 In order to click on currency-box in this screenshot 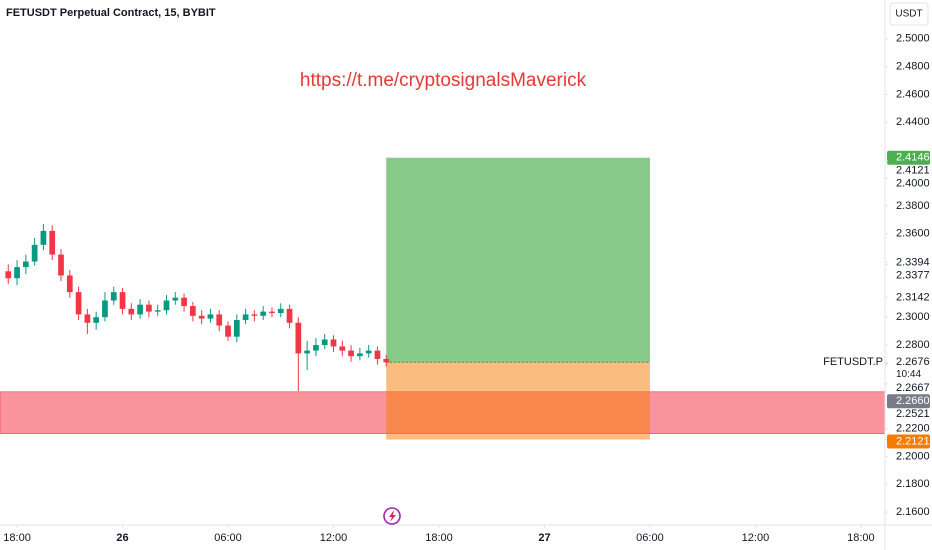, I will do `click(909, 14)`.